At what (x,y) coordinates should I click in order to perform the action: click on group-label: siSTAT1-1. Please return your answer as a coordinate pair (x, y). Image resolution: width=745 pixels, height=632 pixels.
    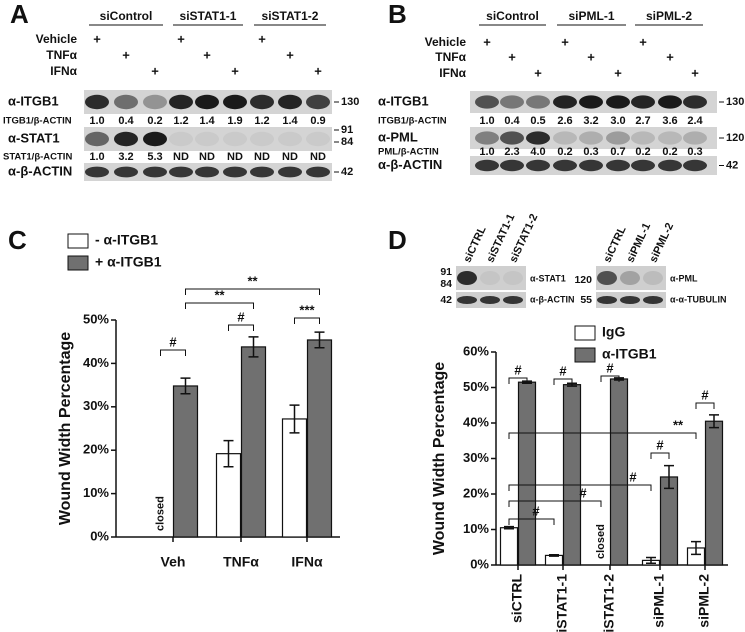
    Looking at the image, I should click on (208, 16).